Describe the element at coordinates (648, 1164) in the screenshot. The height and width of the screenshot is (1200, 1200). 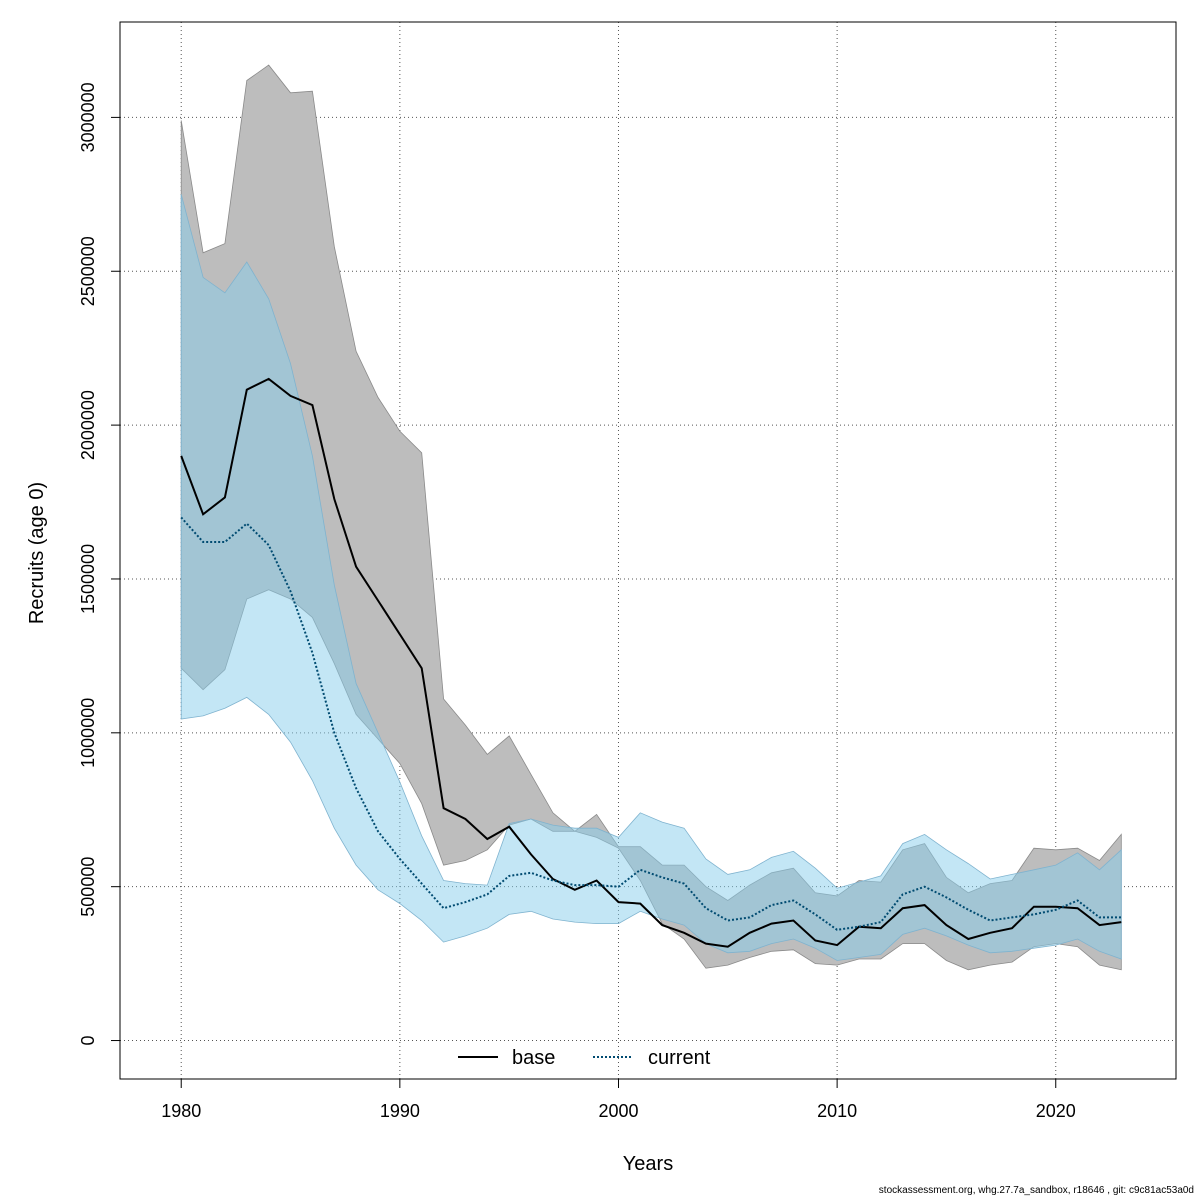
I see `x-axis-title: Years` at that location.